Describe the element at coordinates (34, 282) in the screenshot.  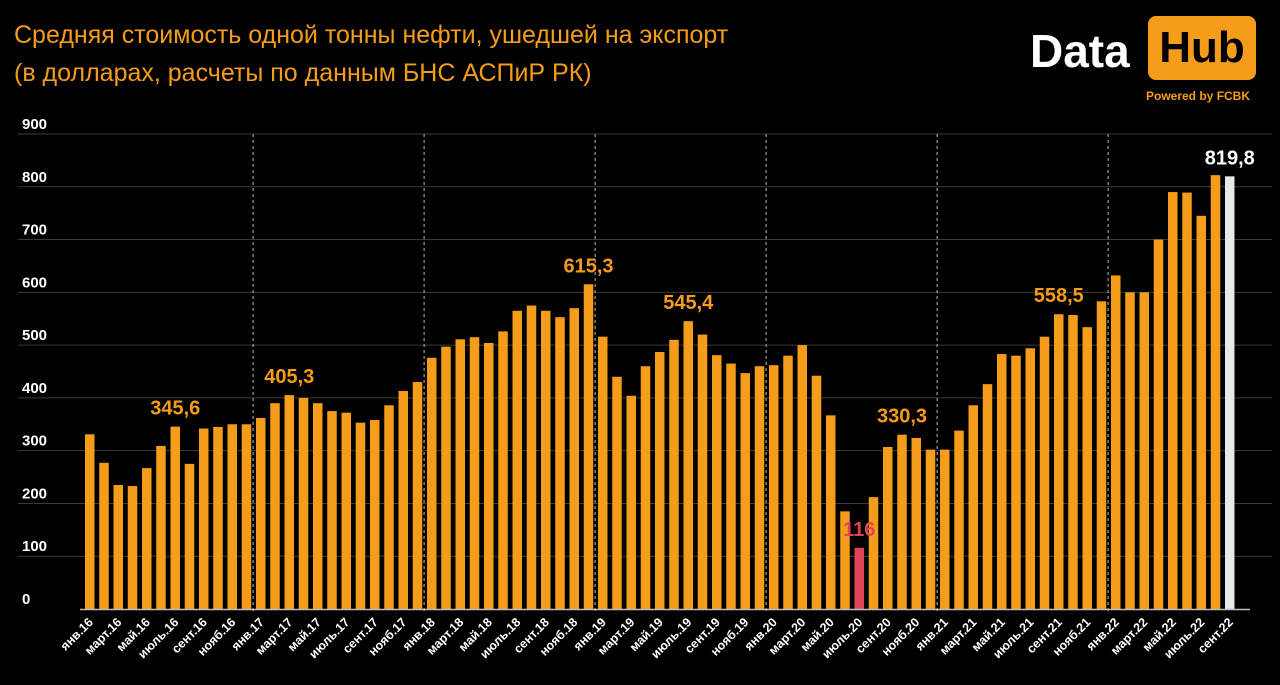
I see `y-tick-label: 600` at that location.